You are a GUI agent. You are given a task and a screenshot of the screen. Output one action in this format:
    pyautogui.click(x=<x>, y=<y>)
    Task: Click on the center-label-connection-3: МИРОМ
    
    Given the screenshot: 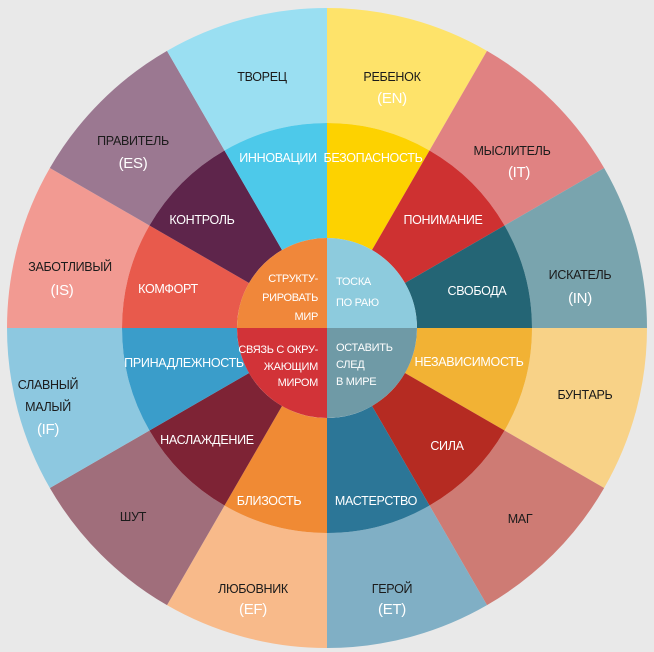 What is the action you would take?
    pyautogui.click(x=298, y=383)
    